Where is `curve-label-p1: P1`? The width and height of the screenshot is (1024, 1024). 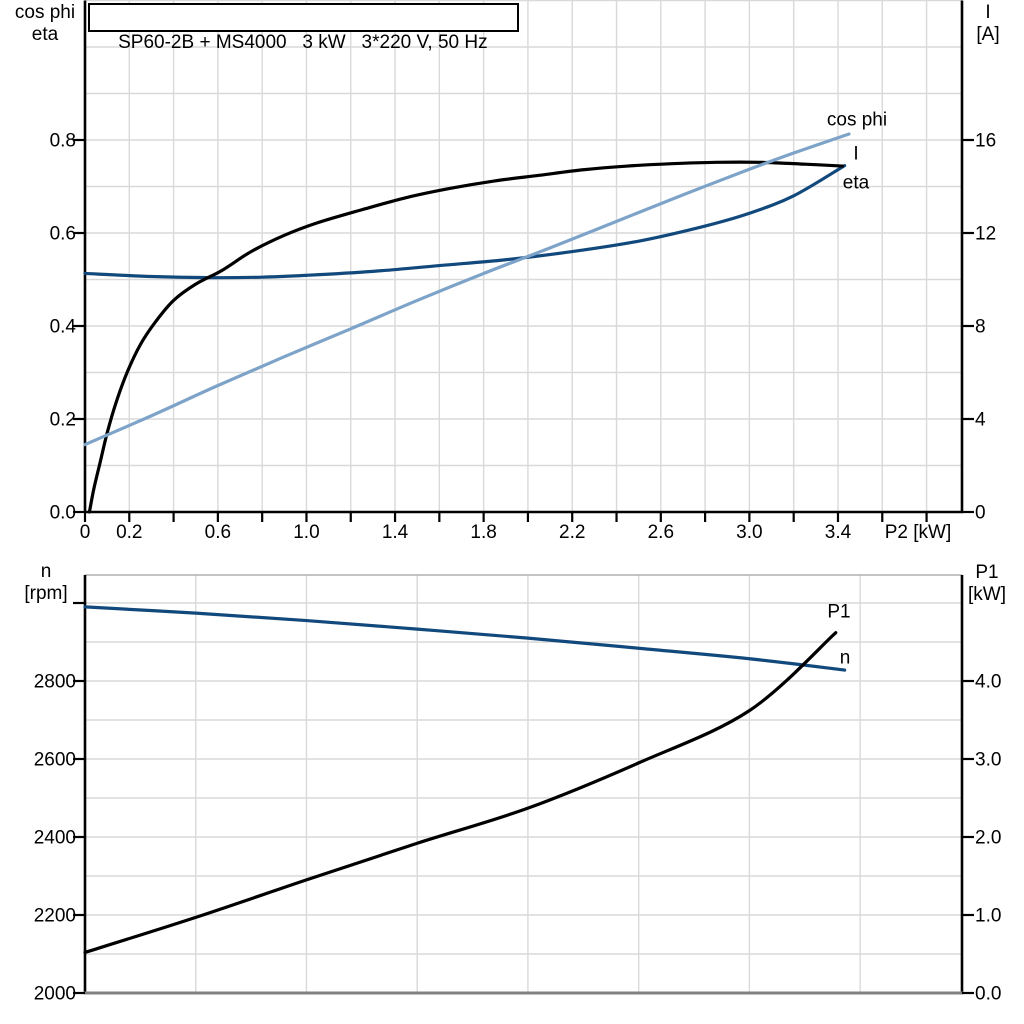
curve-label-p1: P1 is located at coordinates (838, 612).